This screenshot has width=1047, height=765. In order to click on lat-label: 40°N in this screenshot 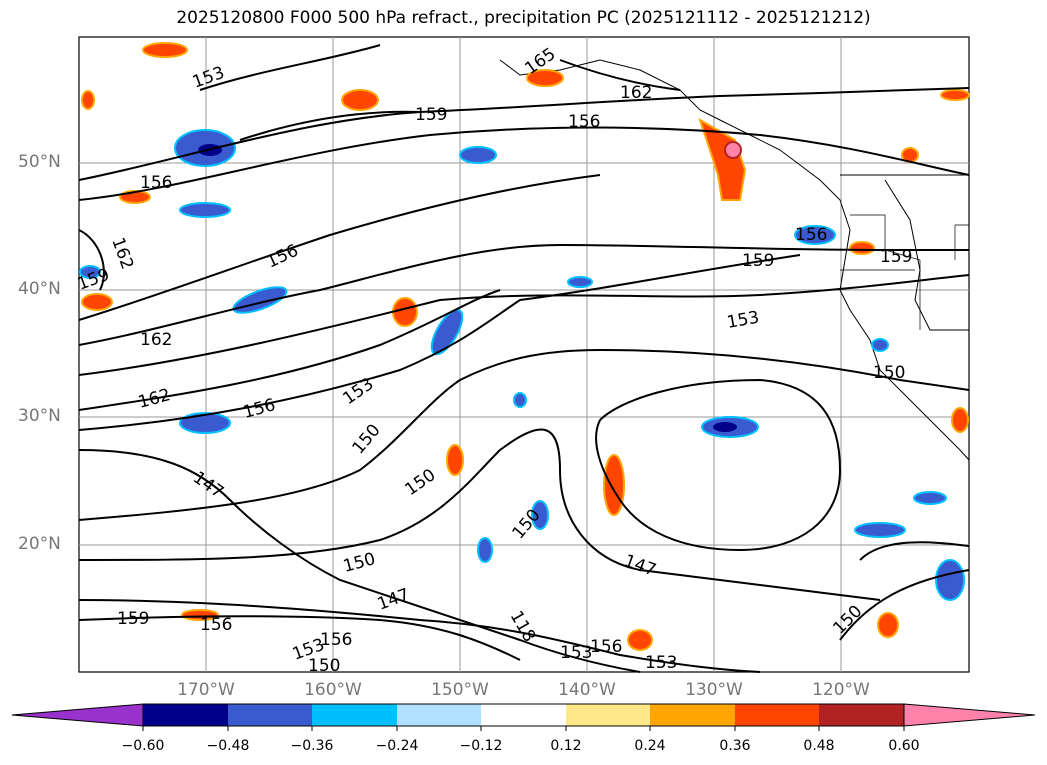, I will do `click(39, 289)`.